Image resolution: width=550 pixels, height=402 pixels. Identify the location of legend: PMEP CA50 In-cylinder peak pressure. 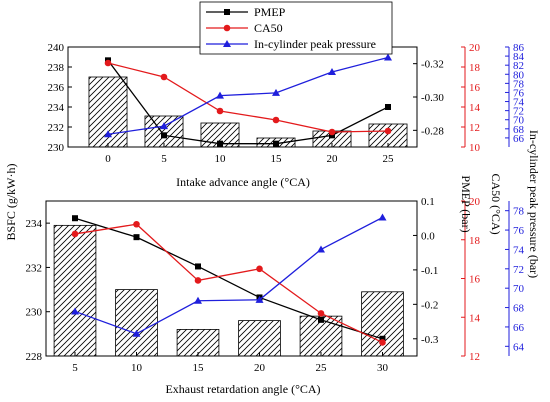
(296, 28).